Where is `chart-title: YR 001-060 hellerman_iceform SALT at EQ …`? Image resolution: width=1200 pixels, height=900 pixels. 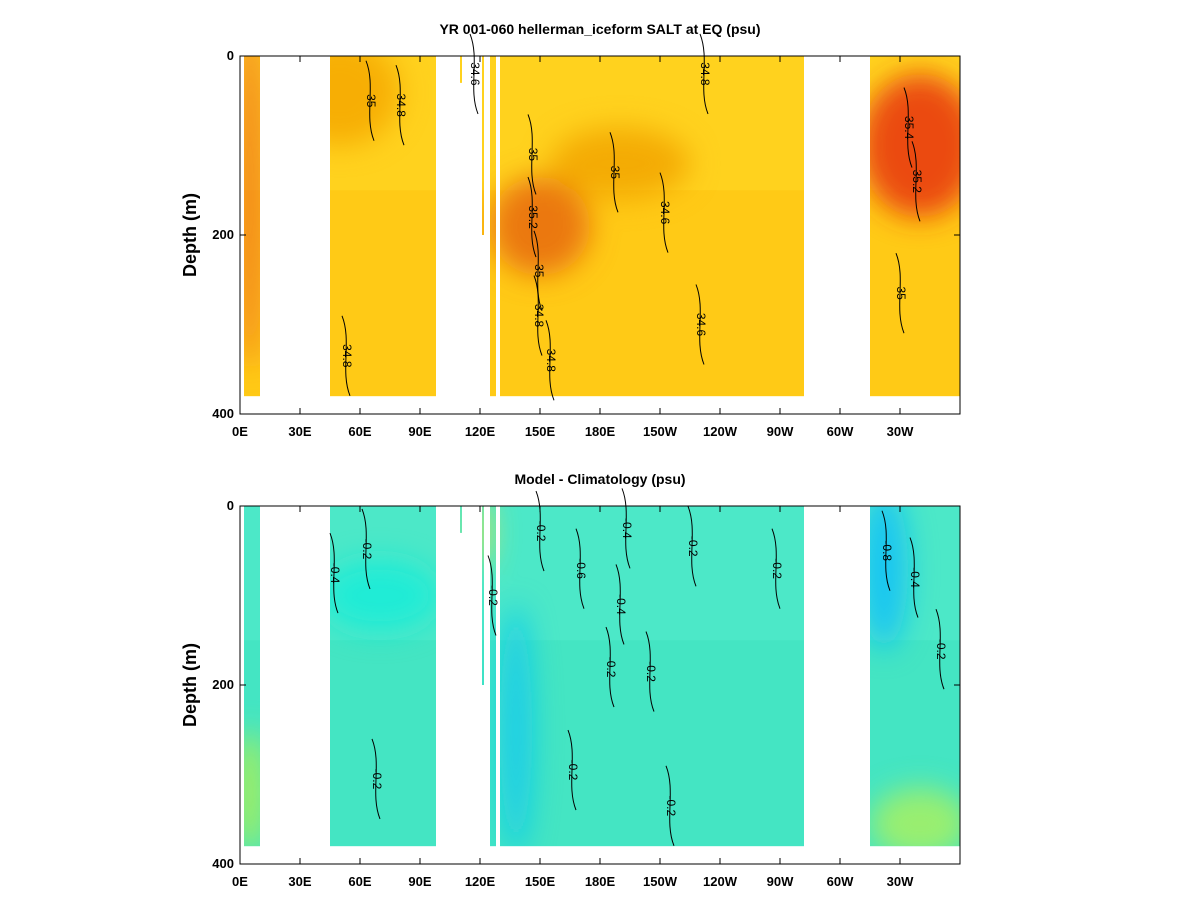
chart-title: YR 001-060 hellerman_iceform SALT at EQ … is located at coordinates (599, 29).